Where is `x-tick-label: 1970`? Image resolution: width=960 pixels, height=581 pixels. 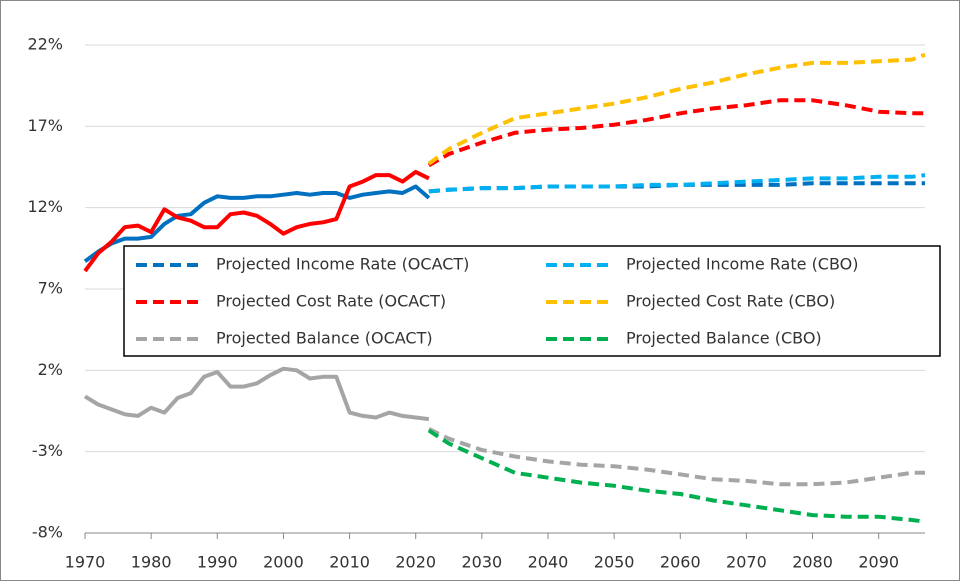 x-tick-label: 1970 is located at coordinates (85, 562).